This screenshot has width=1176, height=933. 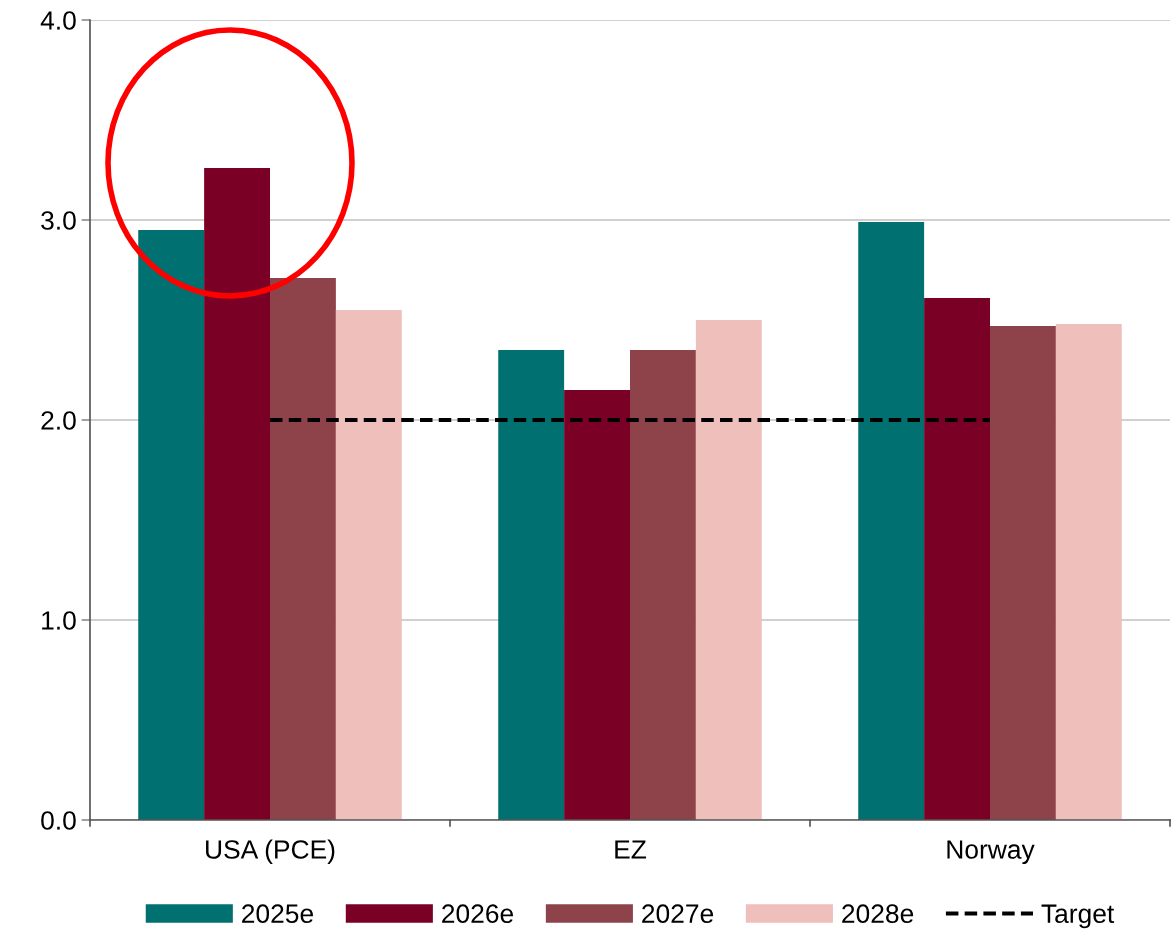 What do you see at coordinates (58, 220) in the screenshot?
I see `y-tick-label: 3.0` at bounding box center [58, 220].